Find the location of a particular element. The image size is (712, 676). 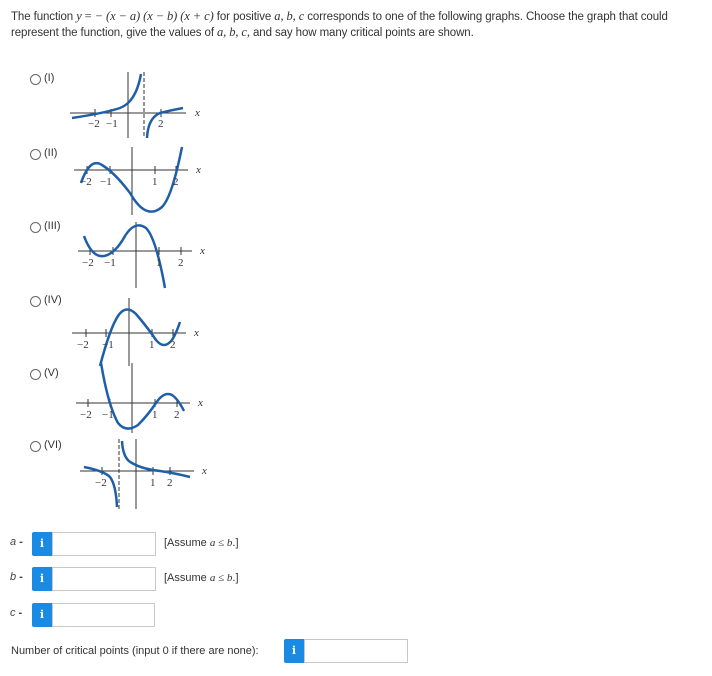

option-label: (VI) is located at coordinates (53, 445).